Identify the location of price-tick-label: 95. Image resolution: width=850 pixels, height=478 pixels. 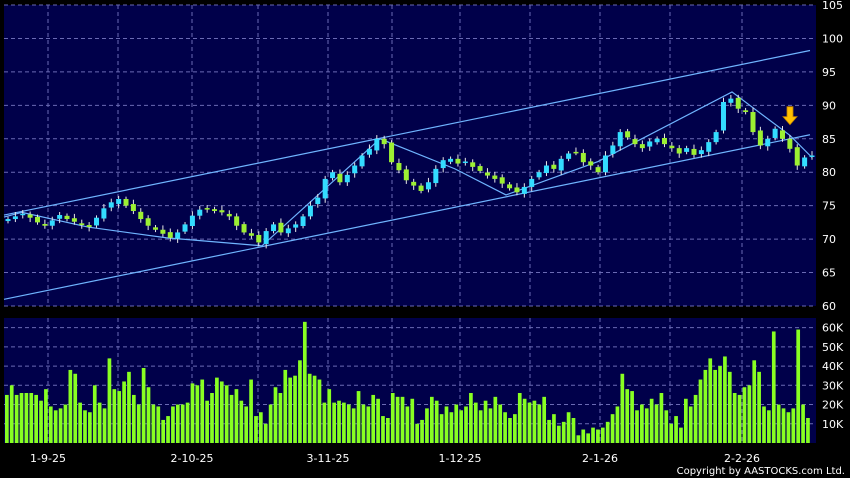
(829, 72).